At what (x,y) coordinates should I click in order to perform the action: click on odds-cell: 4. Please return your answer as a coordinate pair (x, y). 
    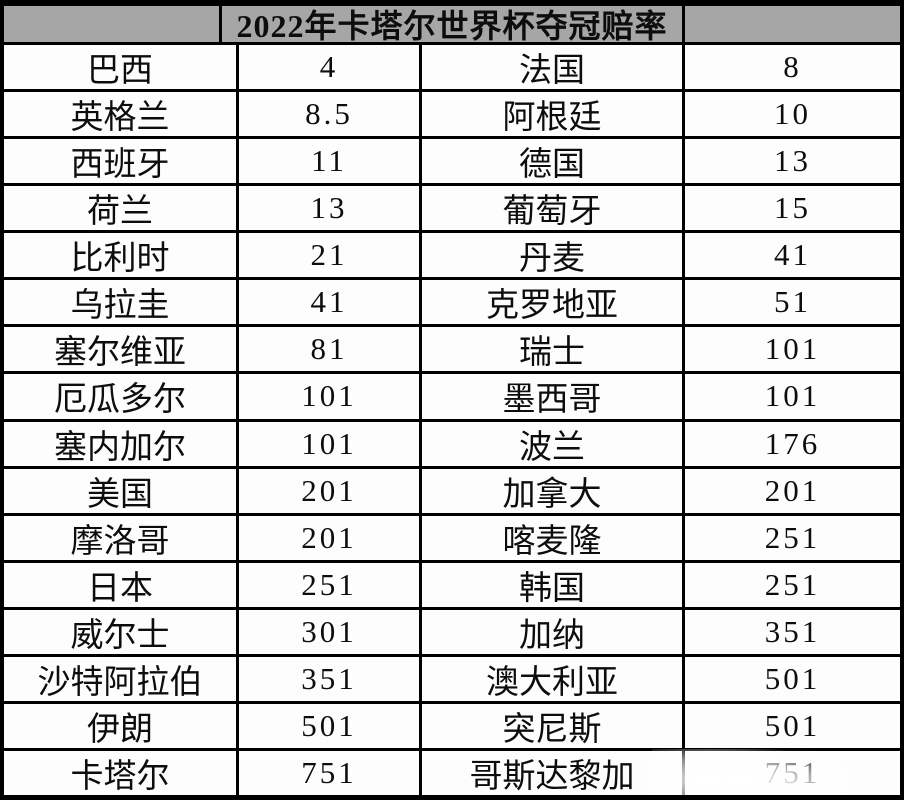
    Looking at the image, I should click on (329, 67).